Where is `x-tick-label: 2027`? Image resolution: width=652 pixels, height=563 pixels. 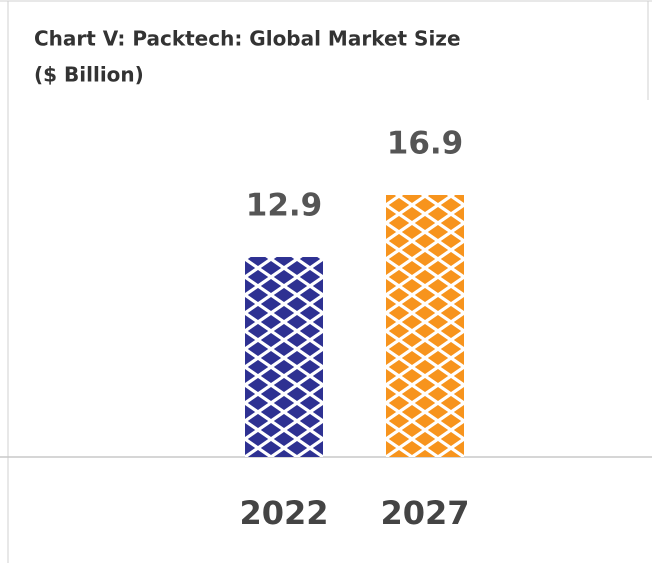
x-tick-label: 2027 is located at coordinates (424, 513).